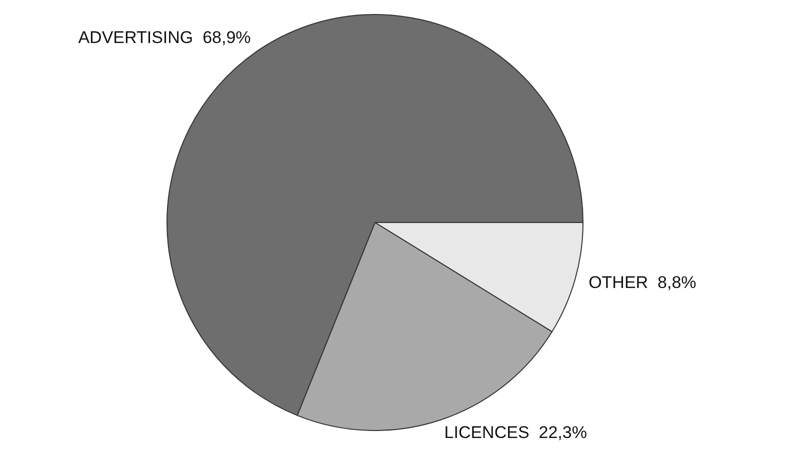 Image resolution: width=810 pixels, height=453 pixels. I want to click on slice-label: OTHER 8,8%, so click(642, 282).